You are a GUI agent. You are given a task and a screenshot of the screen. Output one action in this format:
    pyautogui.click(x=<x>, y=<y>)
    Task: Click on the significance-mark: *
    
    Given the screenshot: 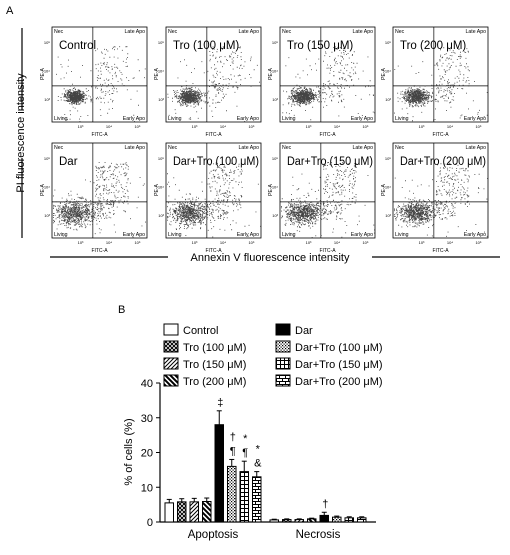 What is the action you would take?
    pyautogui.click(x=245, y=439)
    